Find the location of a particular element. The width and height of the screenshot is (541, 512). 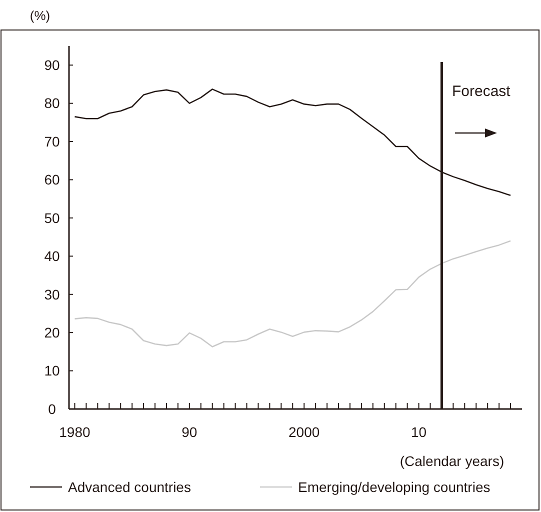

y-tick-label: 70 is located at coordinates (52, 141).